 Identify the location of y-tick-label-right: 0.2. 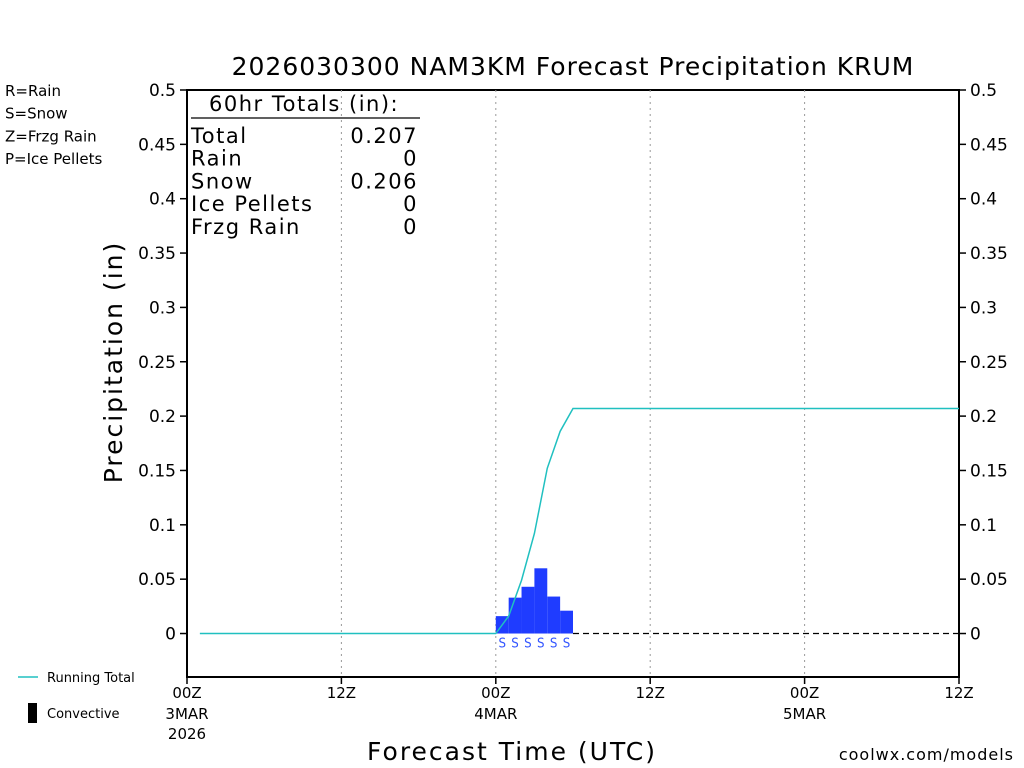
(983, 417).